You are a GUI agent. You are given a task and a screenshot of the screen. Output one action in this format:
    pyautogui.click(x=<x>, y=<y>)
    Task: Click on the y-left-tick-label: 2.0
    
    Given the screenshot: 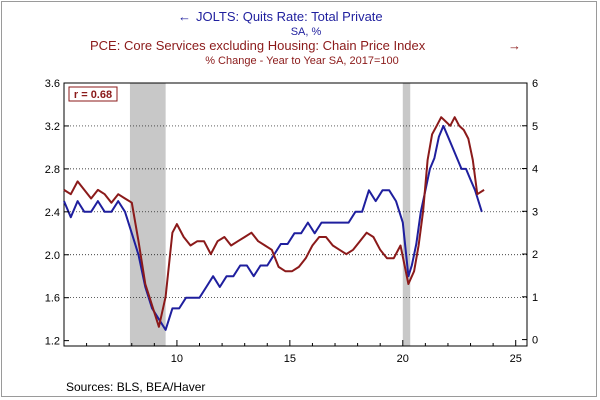 What is the action you would take?
    pyautogui.click(x=52, y=256)
    